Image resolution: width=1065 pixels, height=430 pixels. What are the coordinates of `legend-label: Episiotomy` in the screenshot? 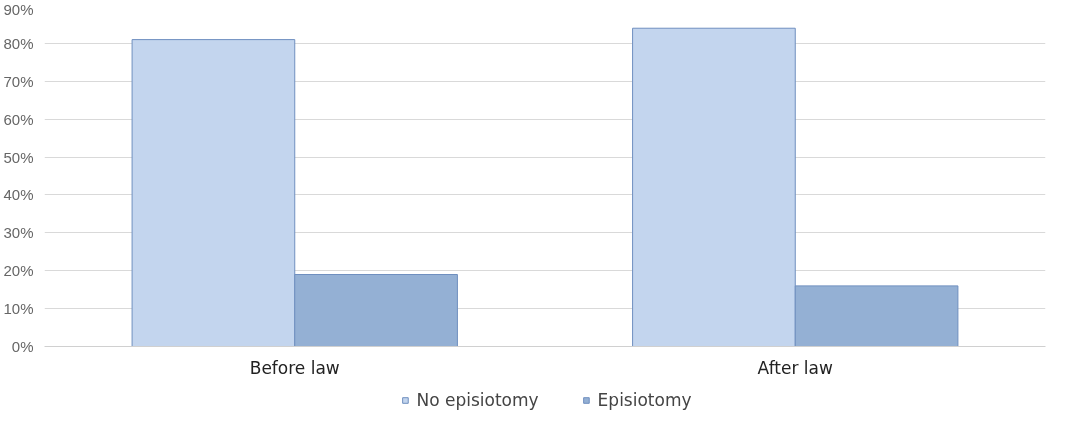 It's located at (644, 400).